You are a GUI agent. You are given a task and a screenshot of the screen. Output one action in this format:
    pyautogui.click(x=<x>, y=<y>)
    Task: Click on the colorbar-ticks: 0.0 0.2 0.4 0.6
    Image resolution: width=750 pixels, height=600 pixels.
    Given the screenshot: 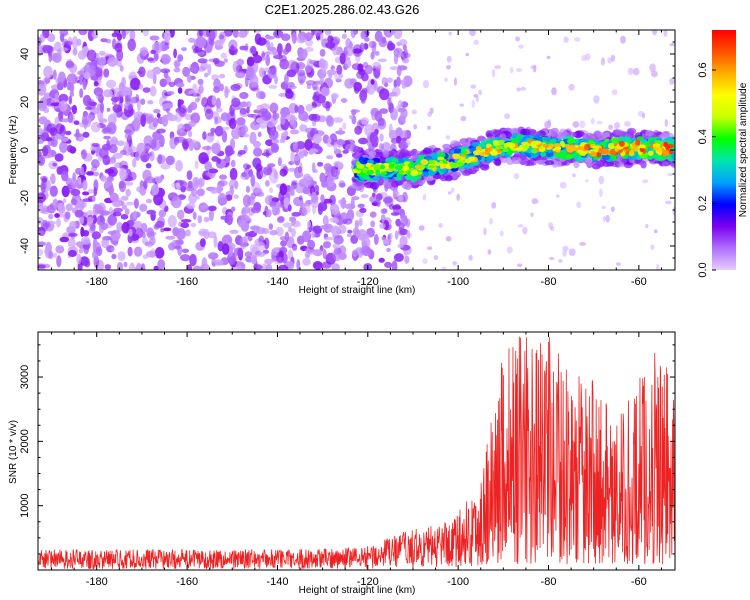 What is the action you would take?
    pyautogui.click(x=706, y=170)
    